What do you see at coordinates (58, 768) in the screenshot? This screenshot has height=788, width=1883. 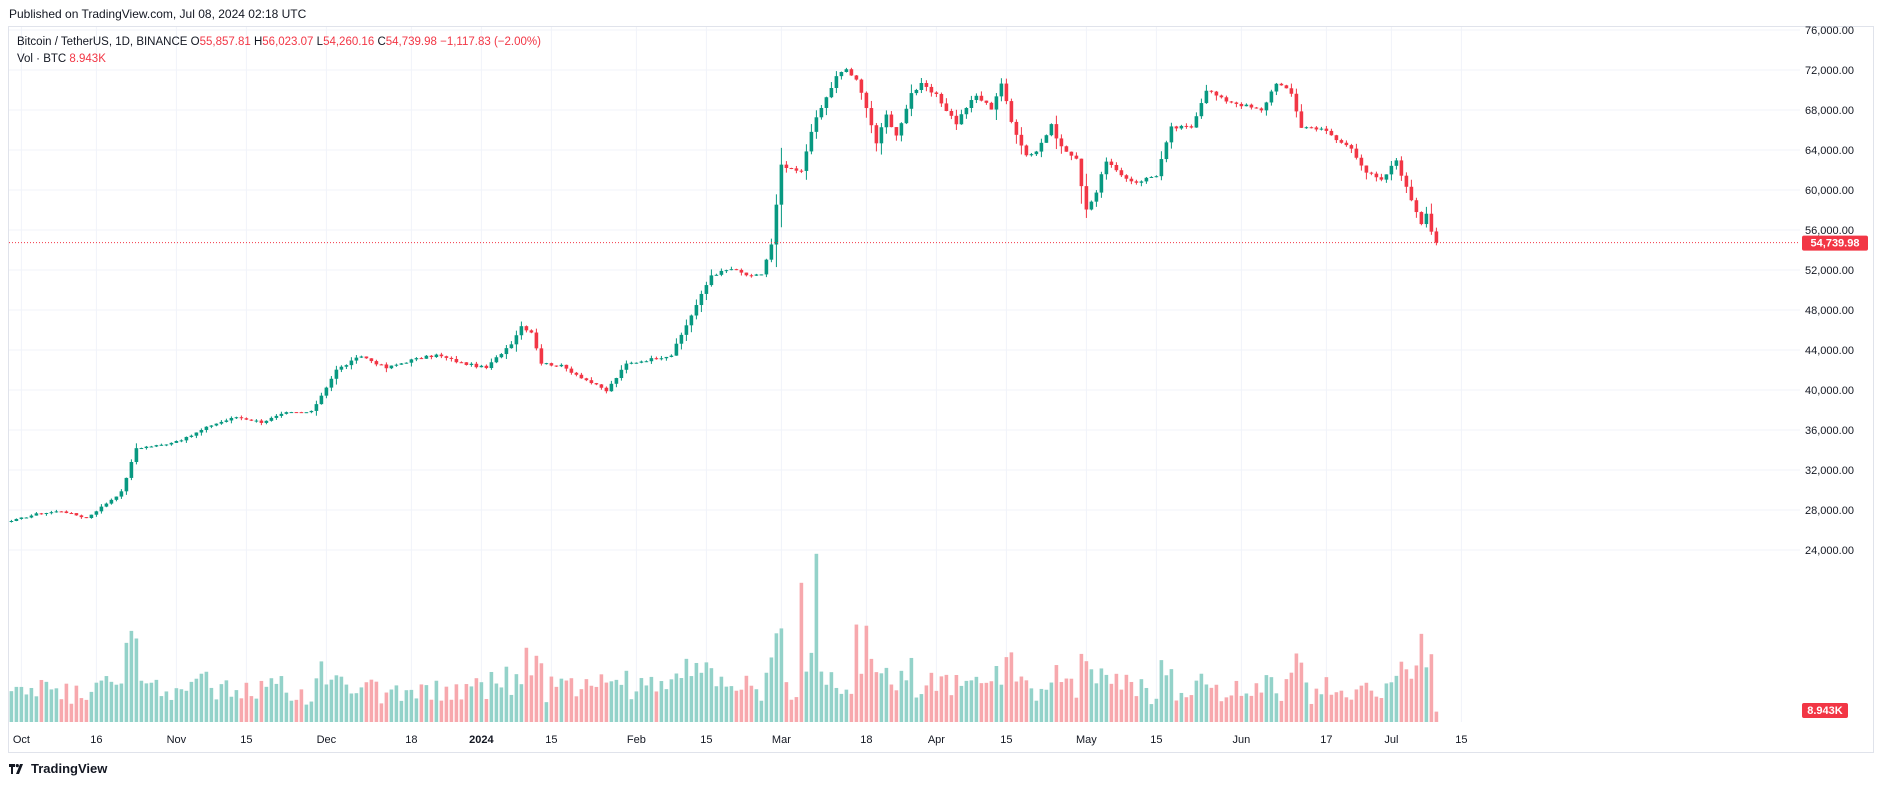 I see `tradingview-logo: TradingView` at bounding box center [58, 768].